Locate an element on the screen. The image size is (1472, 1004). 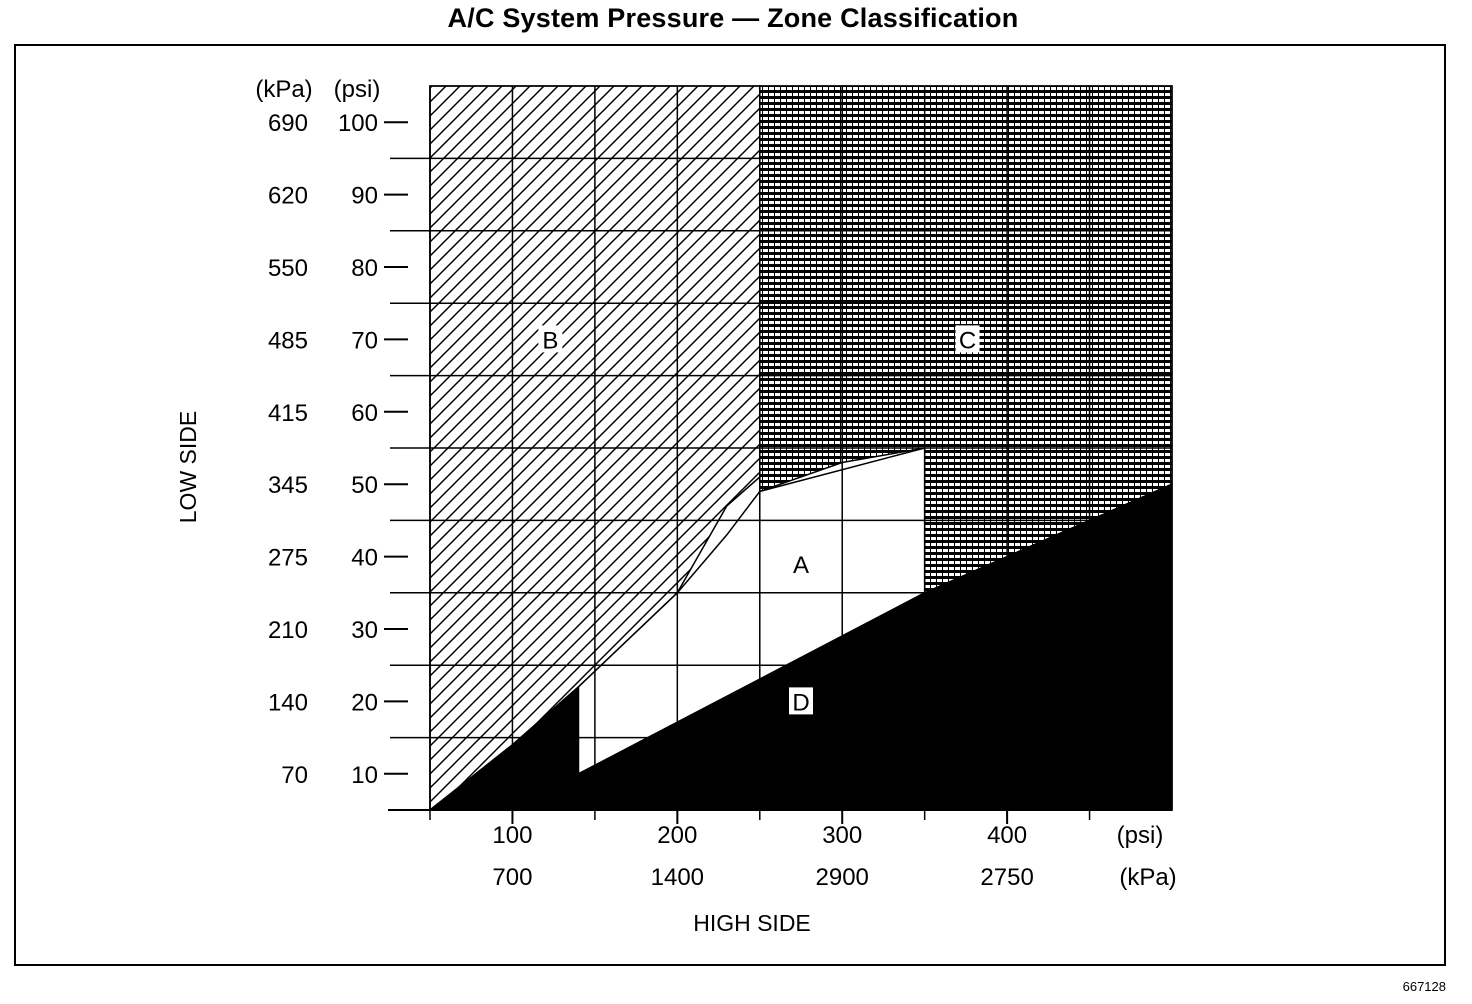
y-tick-label-psi: 10 is located at coordinates (364, 775).